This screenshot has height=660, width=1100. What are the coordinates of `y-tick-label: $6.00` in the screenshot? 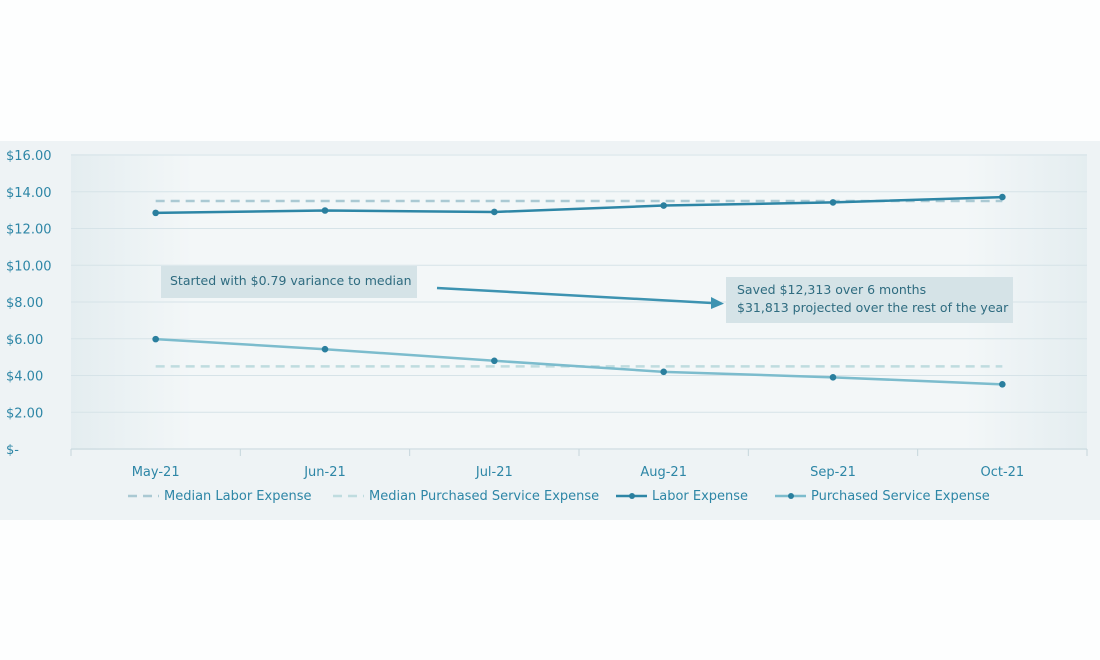 It's located at (24, 340).